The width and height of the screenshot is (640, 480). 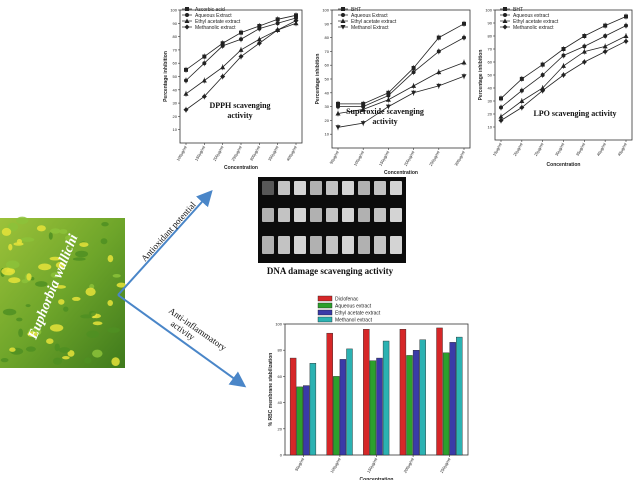 What do you see at coordinates (327, 23) in the screenshot?
I see `y-tick-label: 90` at bounding box center [327, 23].